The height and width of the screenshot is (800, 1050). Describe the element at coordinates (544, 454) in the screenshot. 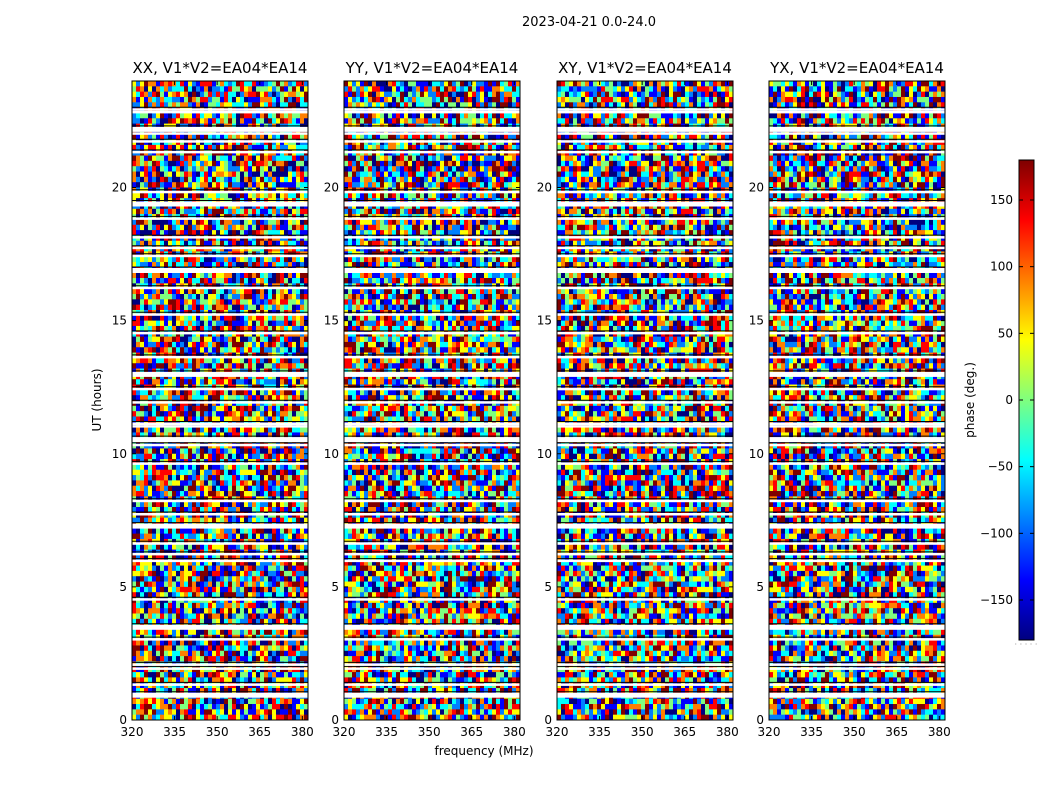

I see `y-tick-label: 10` at that location.